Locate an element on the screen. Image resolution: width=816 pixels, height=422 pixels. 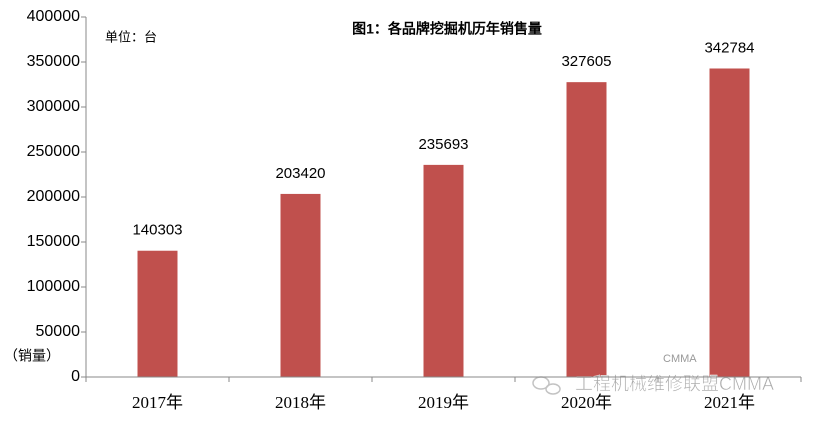
unit-note: 单位：台 is located at coordinates (131, 36).